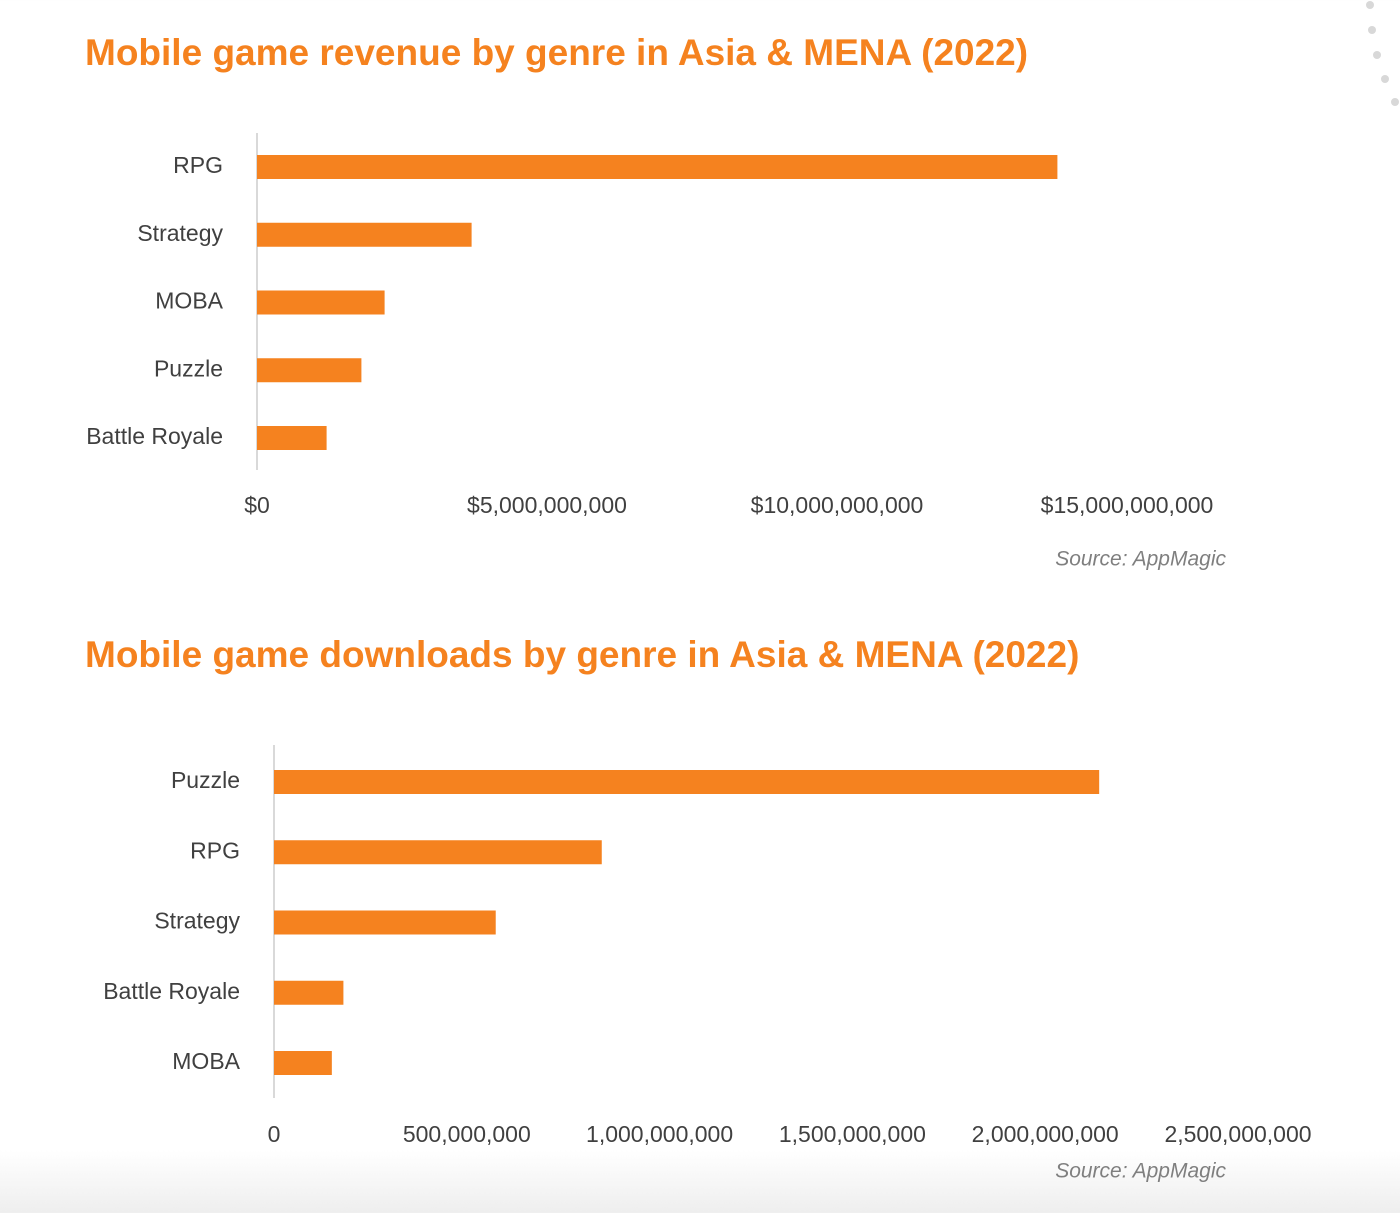 This screenshot has width=1400, height=1213. I want to click on x-tick-label: 500,000,000, so click(467, 1134).